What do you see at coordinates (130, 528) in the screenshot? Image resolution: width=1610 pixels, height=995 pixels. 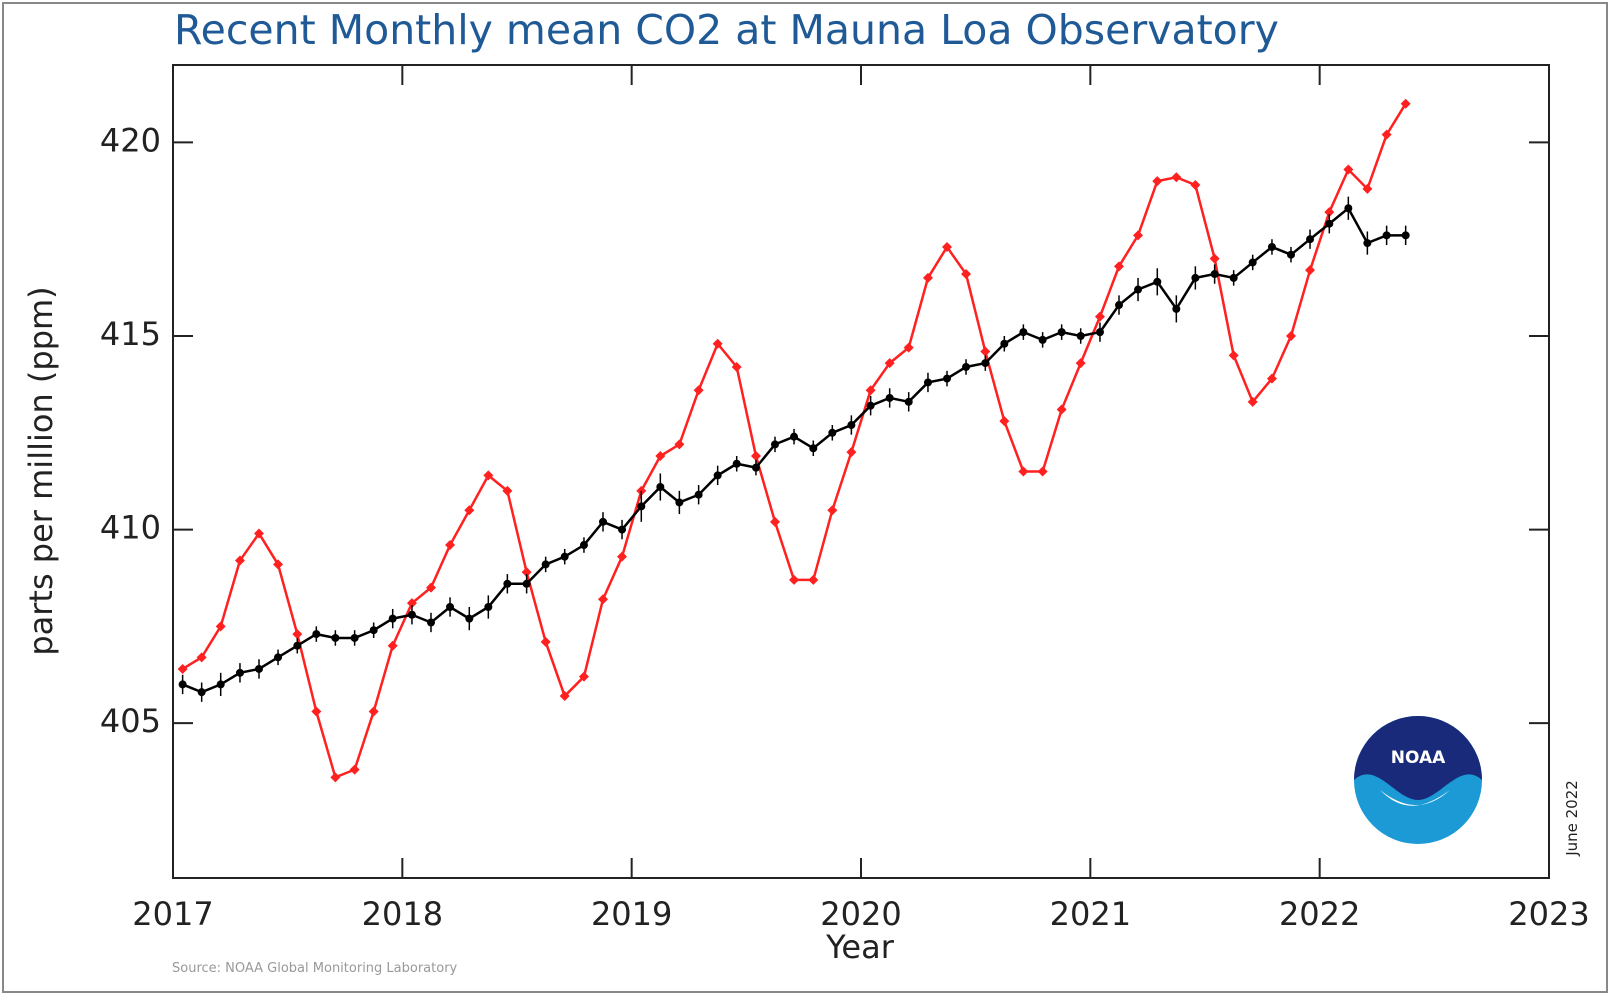 I see `y-tick-label: 410` at bounding box center [130, 528].